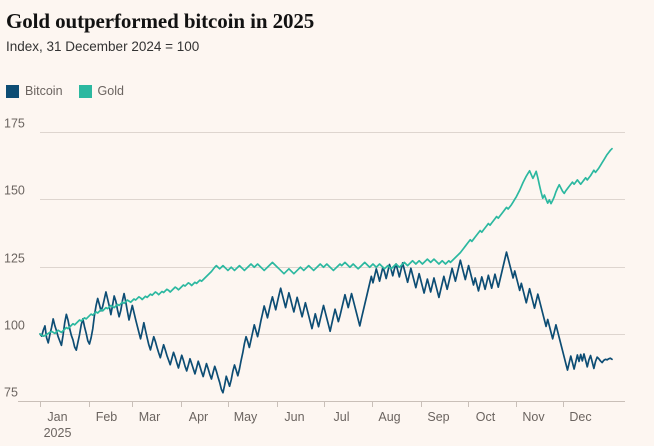 The height and width of the screenshot is (446, 654). I want to click on legend-swatch-bitcoin, so click(12, 91).